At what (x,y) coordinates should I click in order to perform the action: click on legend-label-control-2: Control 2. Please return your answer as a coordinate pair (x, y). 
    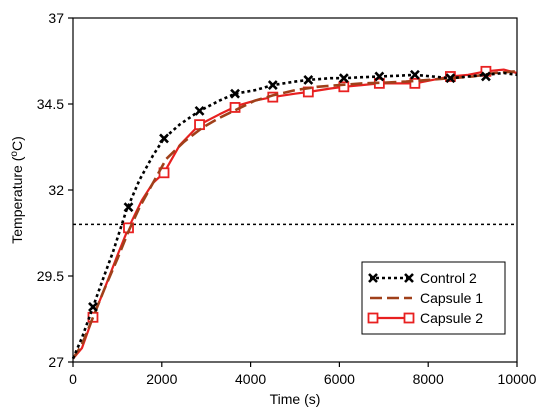
    Looking at the image, I should click on (448, 278).